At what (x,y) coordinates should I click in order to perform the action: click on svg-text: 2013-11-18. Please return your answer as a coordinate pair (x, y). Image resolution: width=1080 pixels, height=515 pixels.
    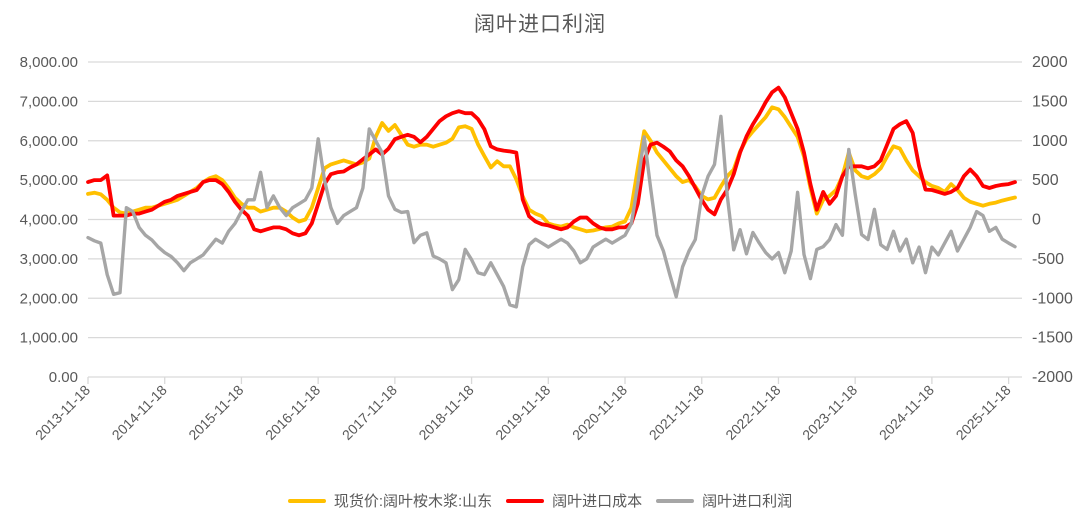
    Looking at the image, I should click on (62, 412).